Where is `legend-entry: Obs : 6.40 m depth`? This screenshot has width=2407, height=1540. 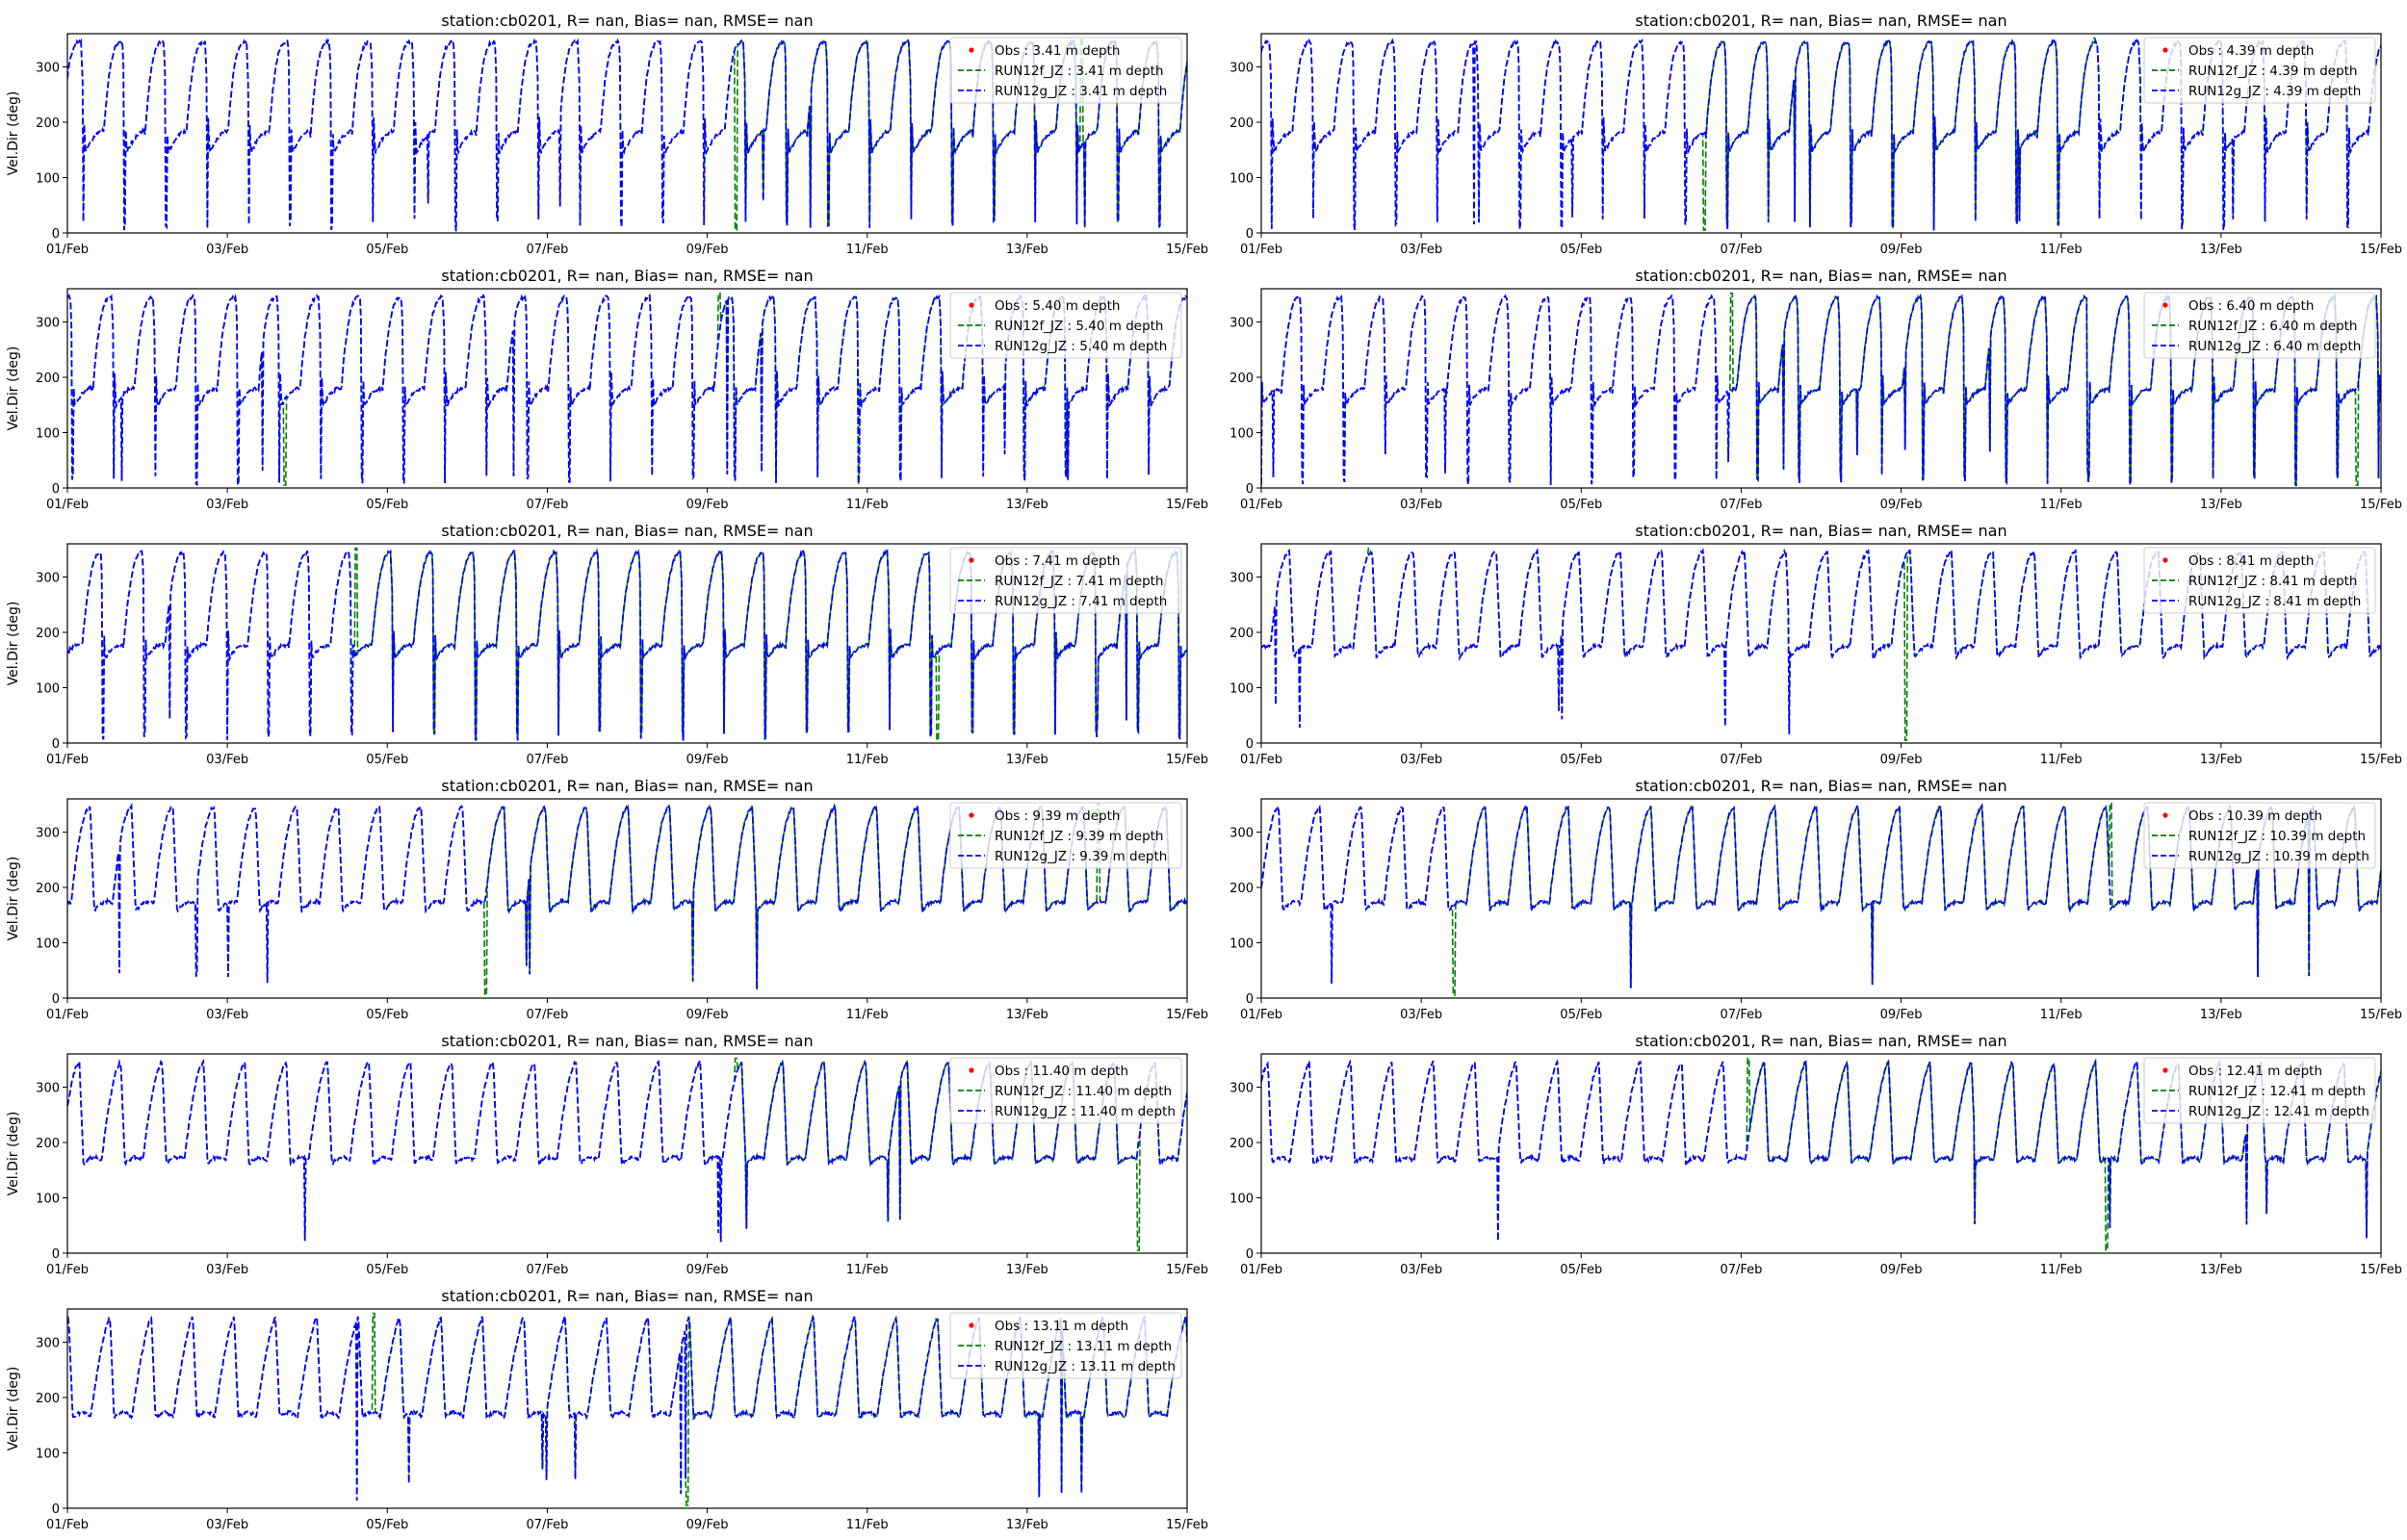
legend-entry: Obs : 6.40 m depth is located at coordinates (2251, 306).